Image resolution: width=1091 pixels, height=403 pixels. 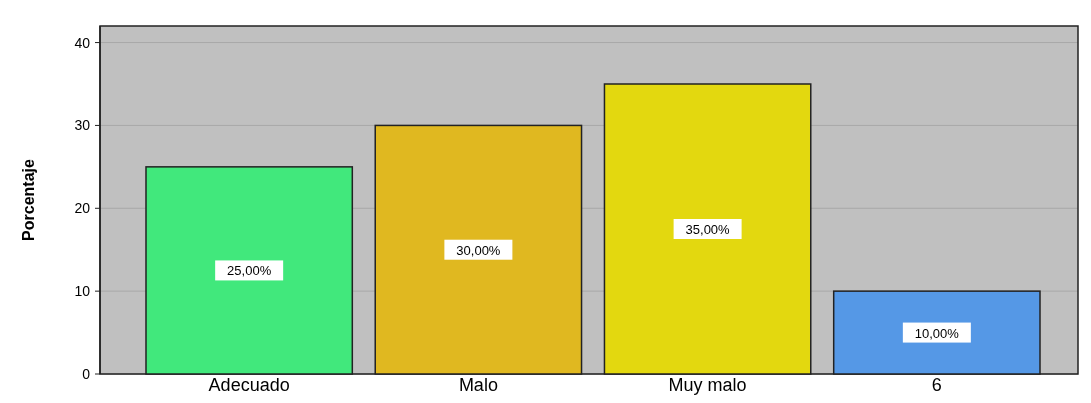 What do you see at coordinates (937, 333) in the screenshot?
I see `data-label: 10,00%` at bounding box center [937, 333].